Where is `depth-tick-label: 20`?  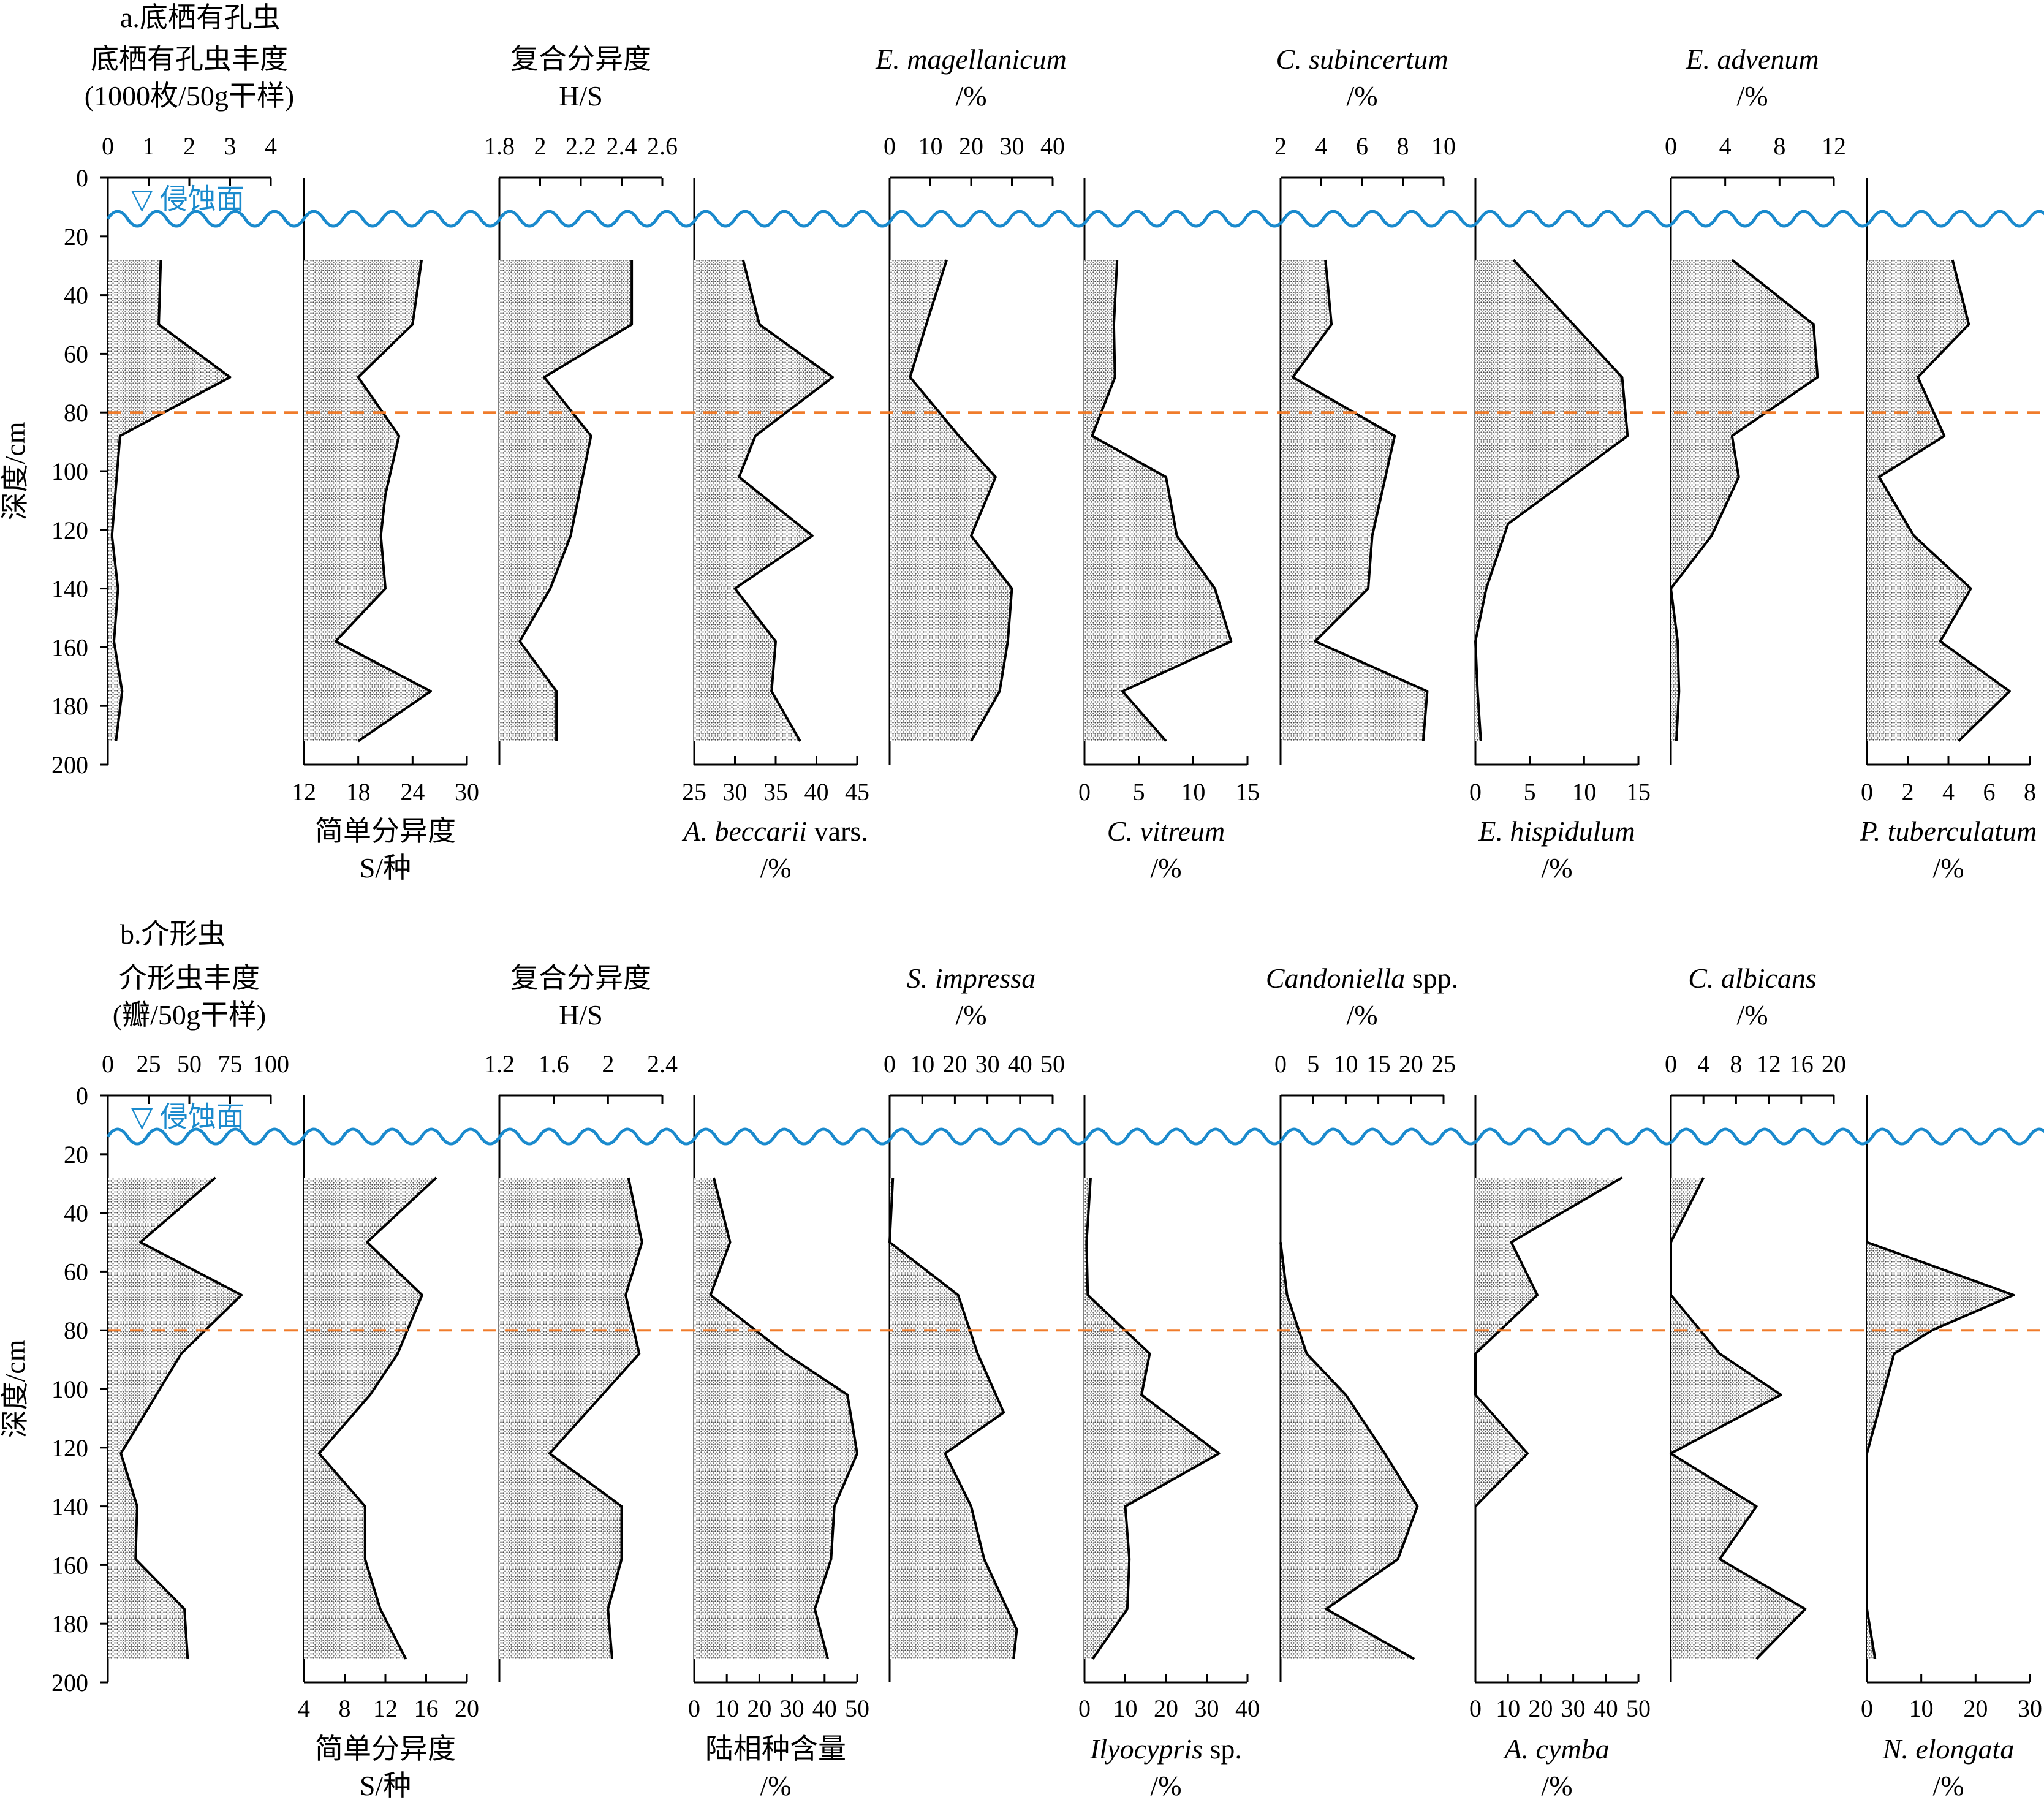
depth-tick-label: 20 is located at coordinates (76, 1154).